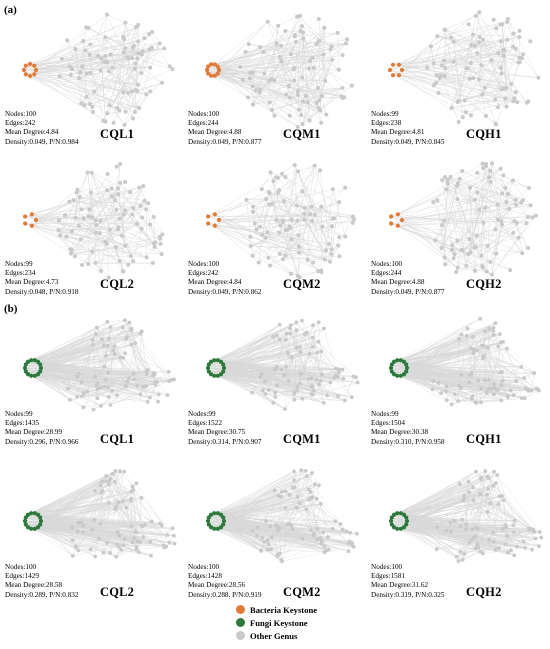 This screenshot has height=649, width=550. I want to click on legend-label: Other Genus, so click(274, 635).